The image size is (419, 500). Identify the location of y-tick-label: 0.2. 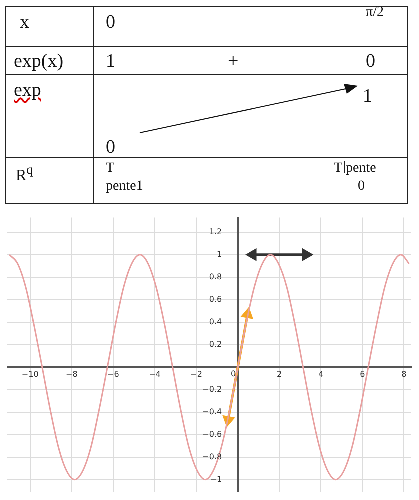
(215, 344).